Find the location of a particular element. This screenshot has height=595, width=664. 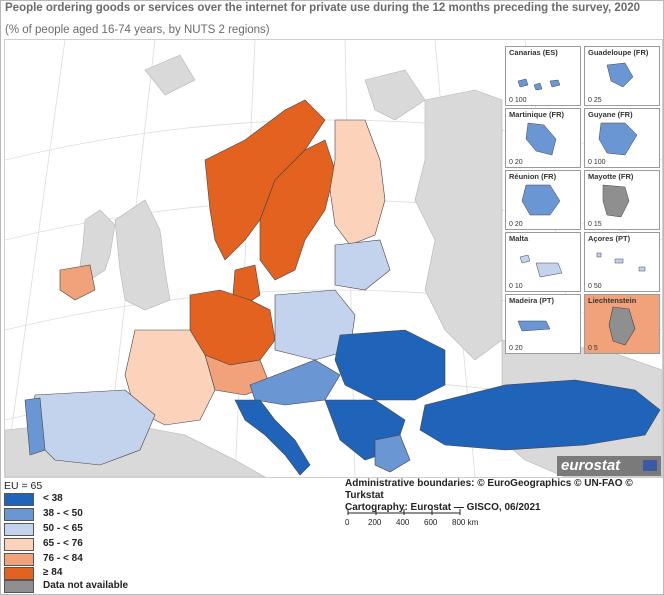

inset-madeira: Madeira (PT) 0 20 is located at coordinates (543, 324).